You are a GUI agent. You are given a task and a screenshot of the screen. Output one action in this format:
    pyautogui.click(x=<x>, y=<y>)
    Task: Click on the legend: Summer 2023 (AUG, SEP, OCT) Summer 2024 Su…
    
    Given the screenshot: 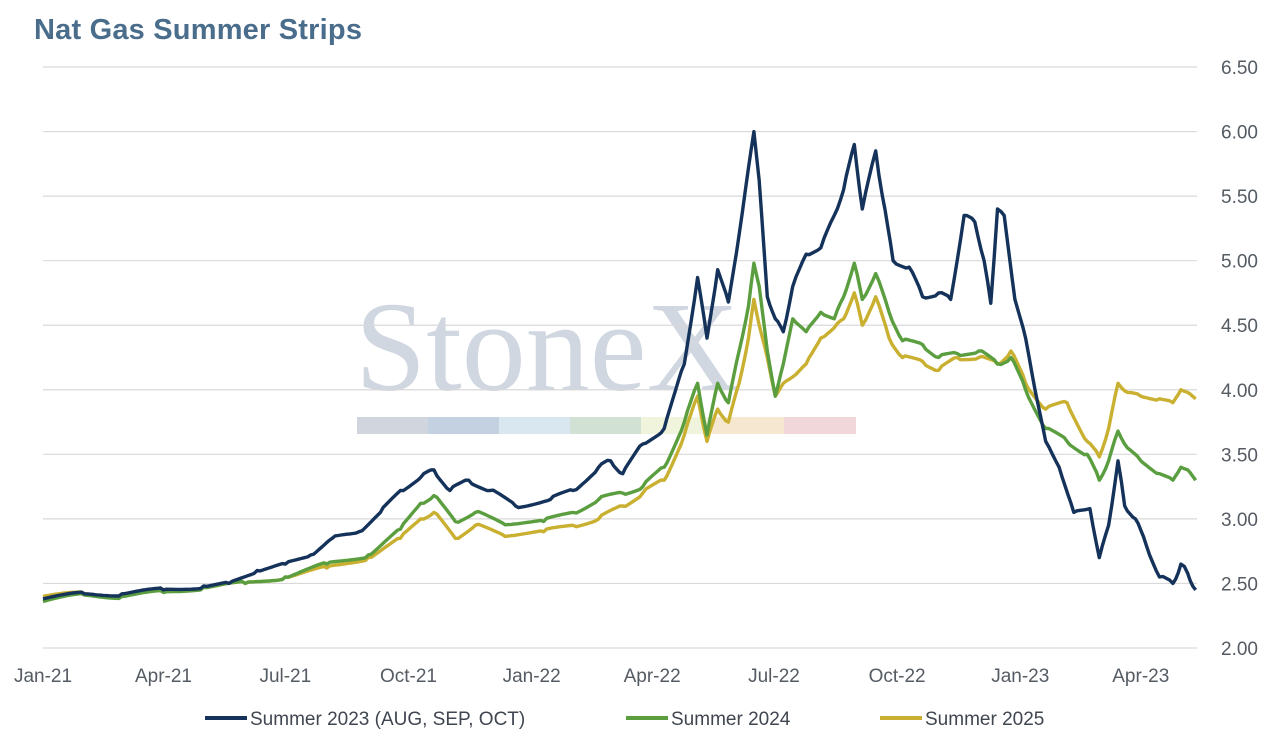 What is the action you would take?
    pyautogui.click(x=624, y=719)
    